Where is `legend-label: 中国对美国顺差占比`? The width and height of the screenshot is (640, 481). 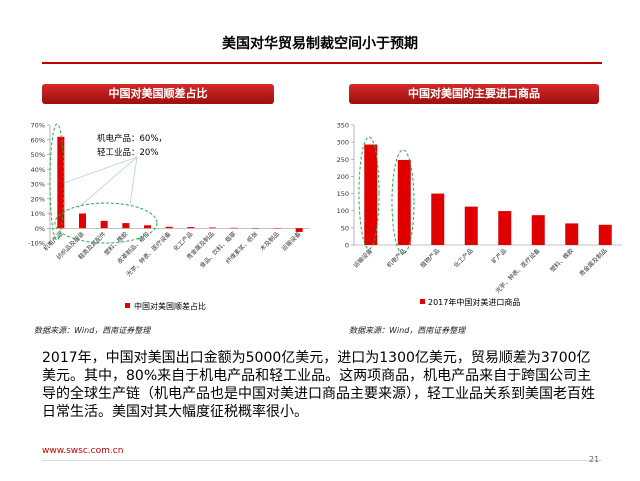
legend-label: 中国对美国顺差占比 is located at coordinates (170, 306).